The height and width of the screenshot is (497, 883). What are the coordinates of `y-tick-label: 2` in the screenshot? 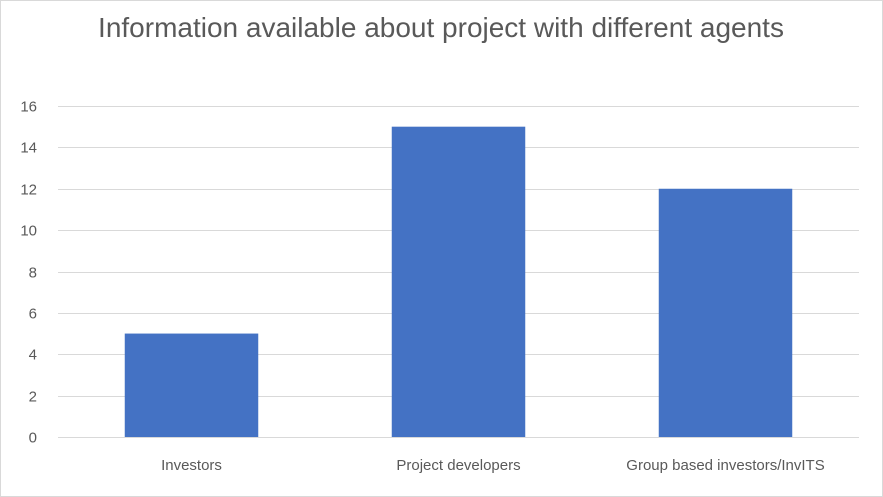 It's located at (33, 397).